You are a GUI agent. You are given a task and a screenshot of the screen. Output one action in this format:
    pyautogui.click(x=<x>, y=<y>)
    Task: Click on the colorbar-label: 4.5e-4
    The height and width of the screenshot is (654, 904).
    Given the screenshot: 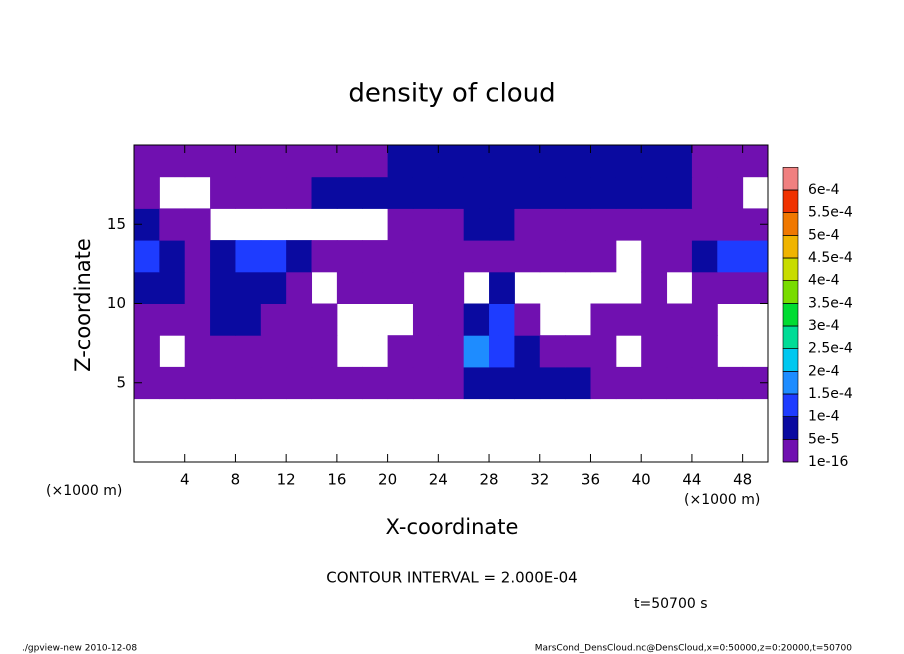 What is the action you would take?
    pyautogui.click(x=830, y=258)
    